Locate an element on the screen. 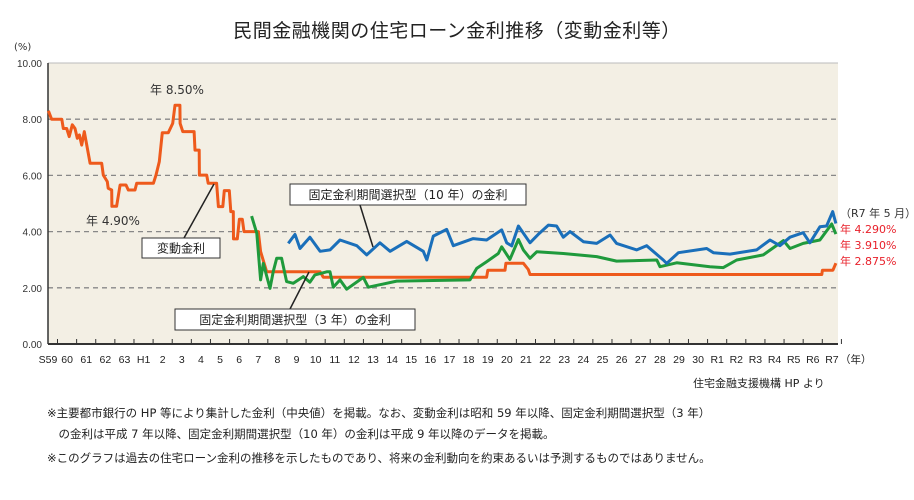  x-tick-label: 21 is located at coordinates (526, 360).